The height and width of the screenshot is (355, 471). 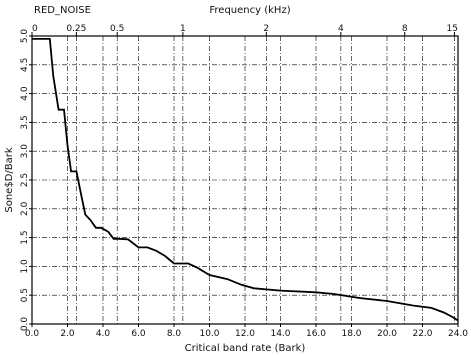 I want to click on top-tick-label: 1, so click(x=183, y=29).